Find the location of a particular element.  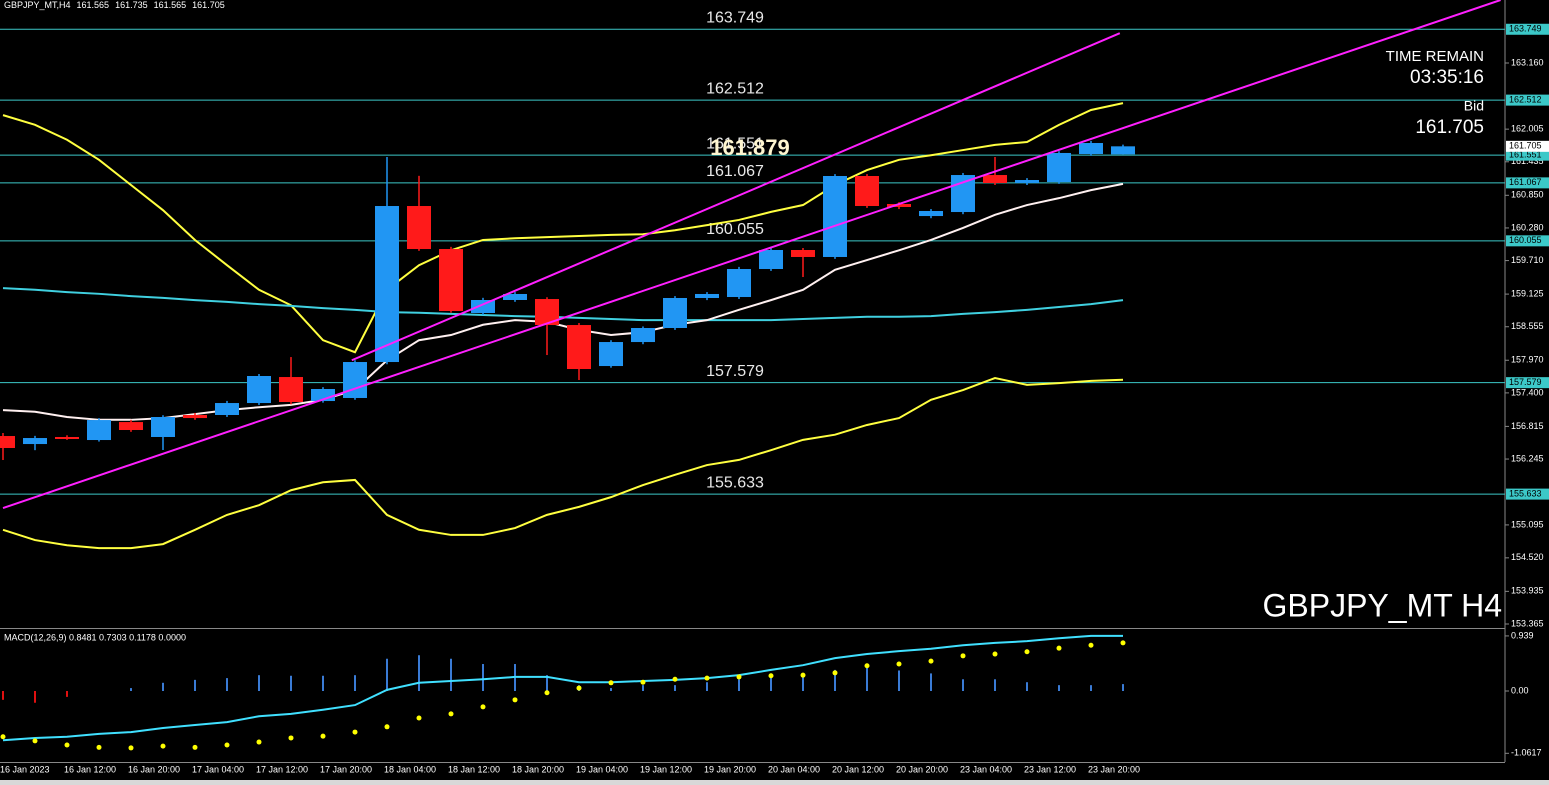

current-price-label: 161.705 is located at coordinates (1525, 146).